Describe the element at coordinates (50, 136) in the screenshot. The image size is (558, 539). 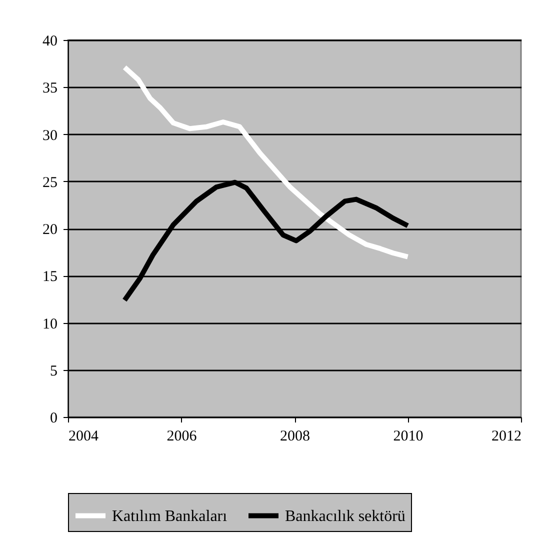
I see `y-tick-label: 30` at that location.